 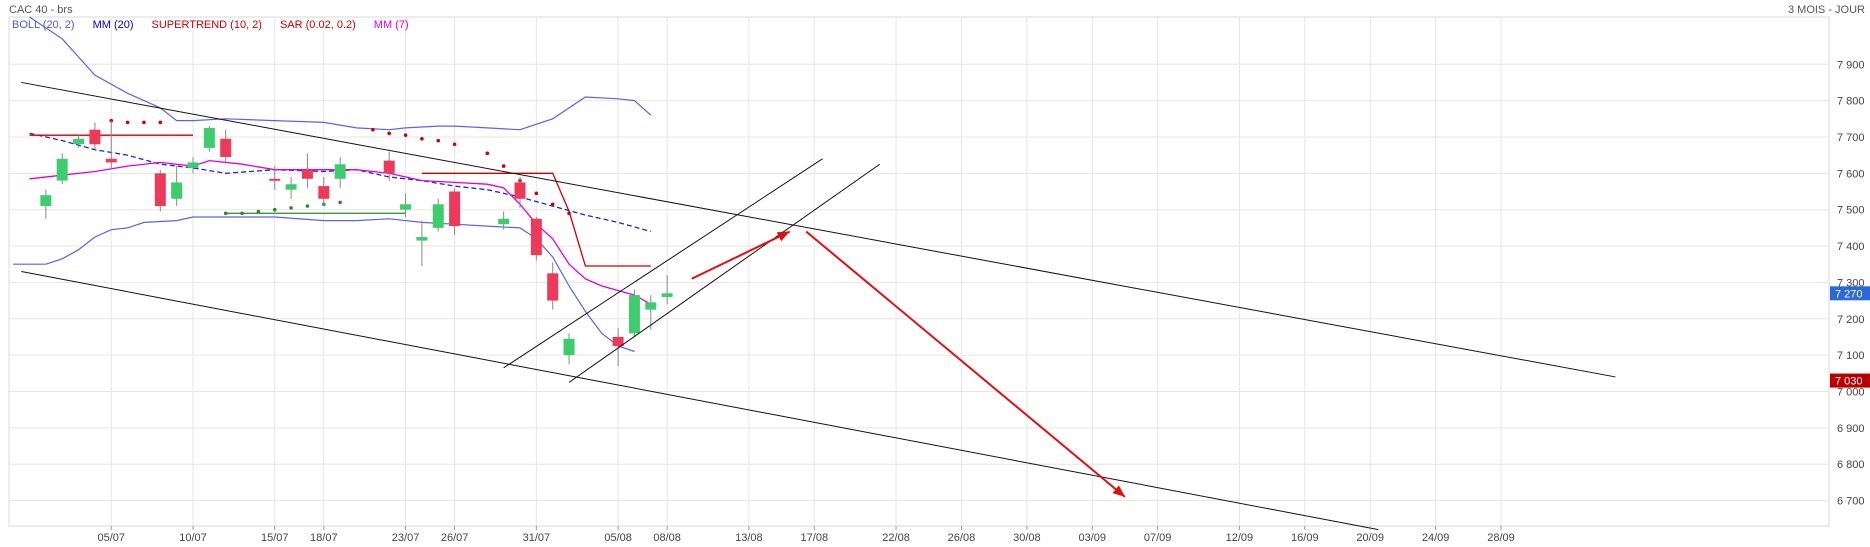 I want to click on period-label: 3 MOIS - JOUR, so click(x=1826, y=10).